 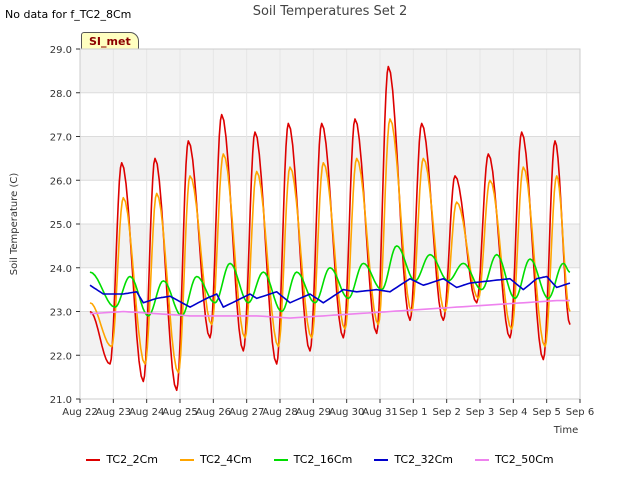 I want to click on x-tick-label: Aug 28, so click(x=279, y=412).